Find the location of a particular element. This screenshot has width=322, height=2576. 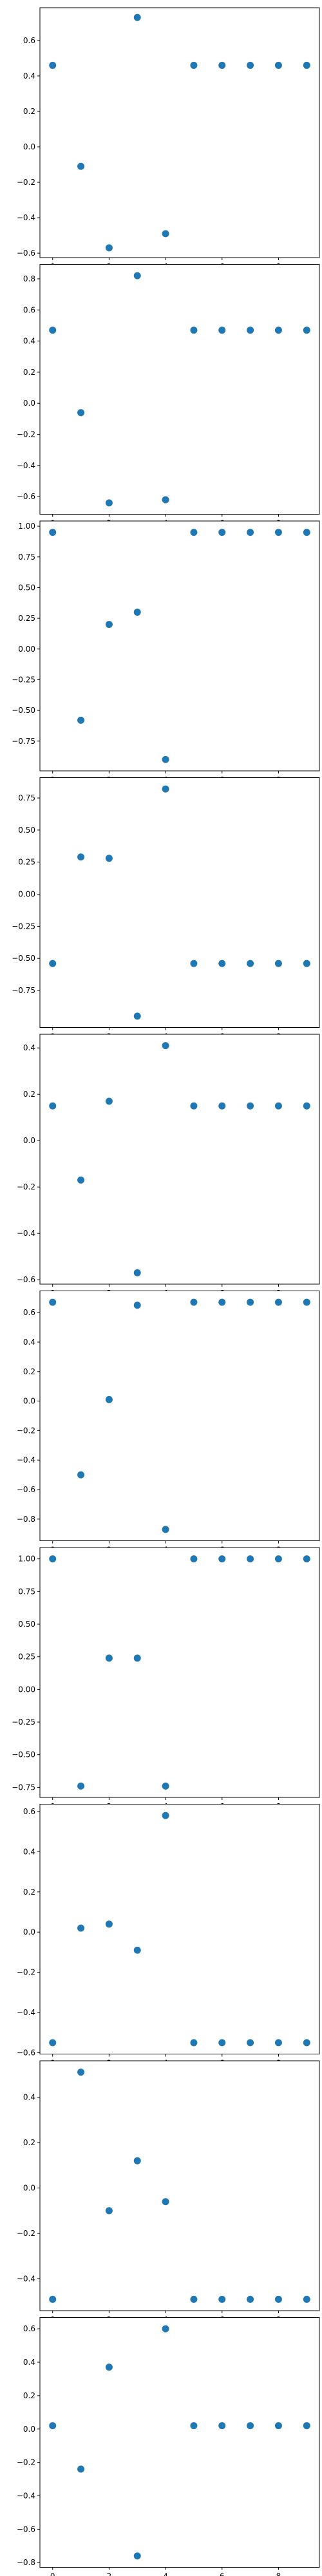

chart-panel-3: 02468−0.75−0.50−0.250.000.250.500.751.00 is located at coordinates (166, 652).